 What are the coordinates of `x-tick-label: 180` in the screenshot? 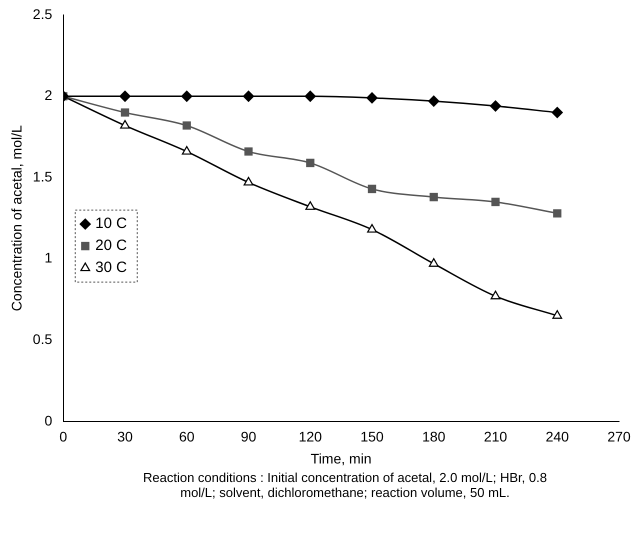 It's located at (434, 436).